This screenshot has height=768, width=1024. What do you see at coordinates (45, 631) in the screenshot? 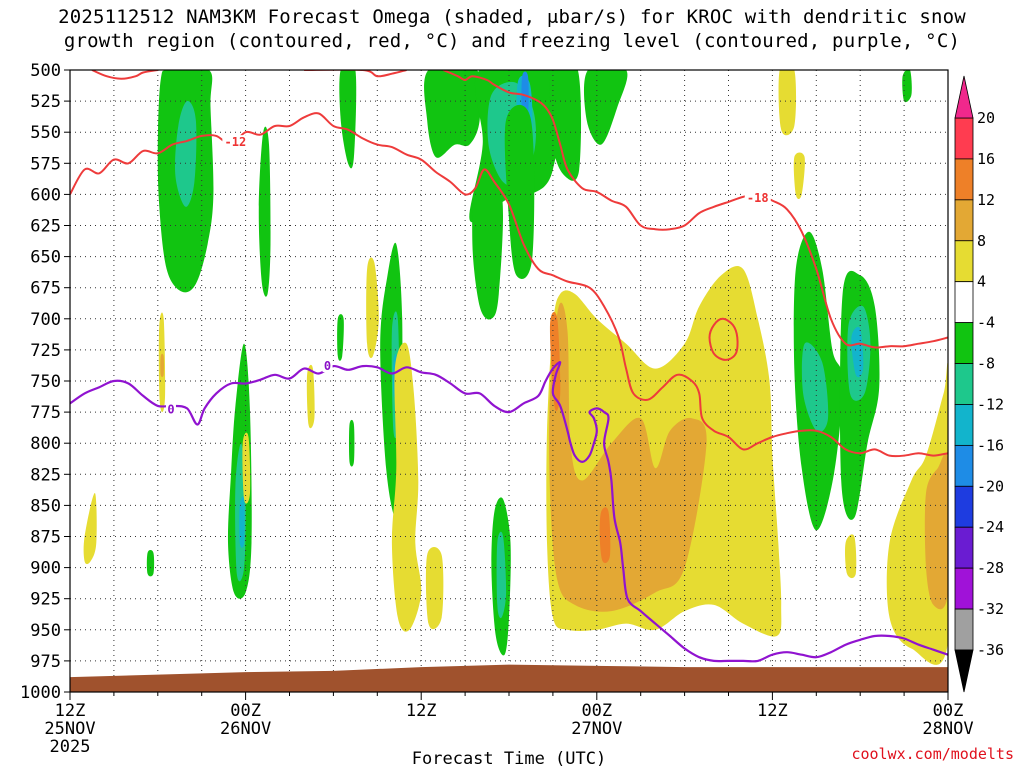
I see `y-tick-label: 950` at bounding box center [45, 631].